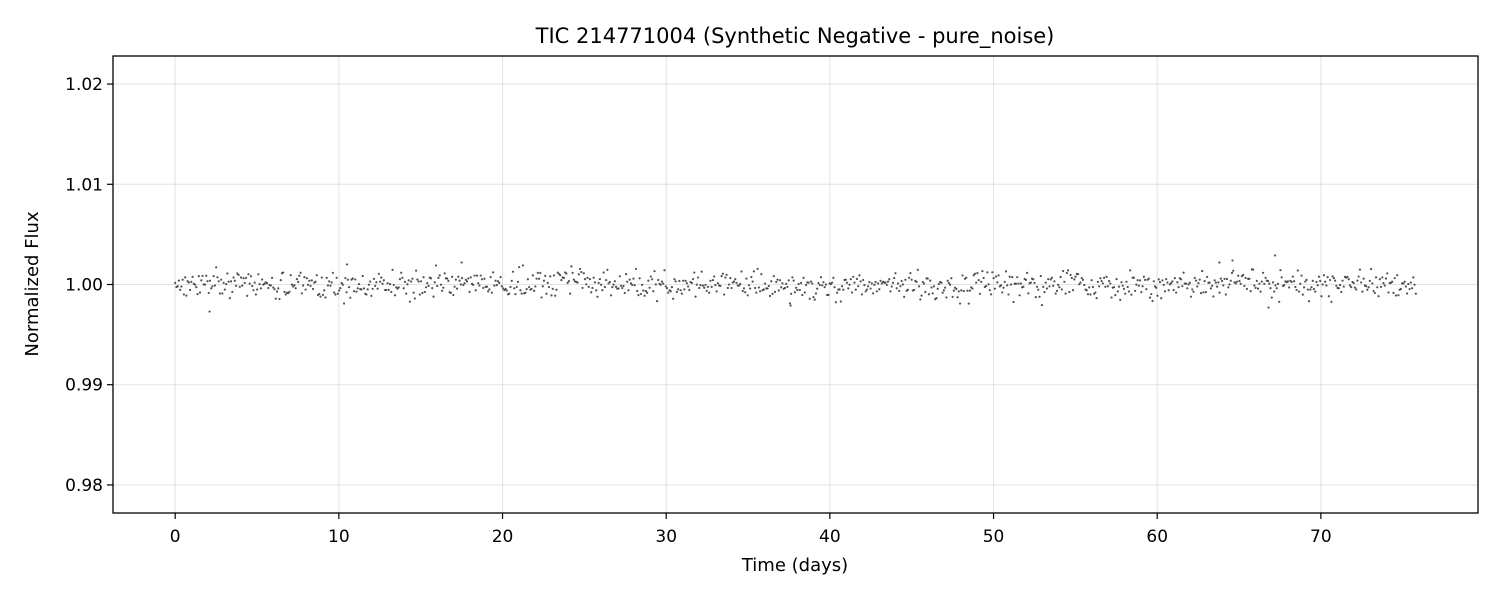 The image size is (1500, 604). I want to click on y-tick-label: 0.99, so click(84, 386).